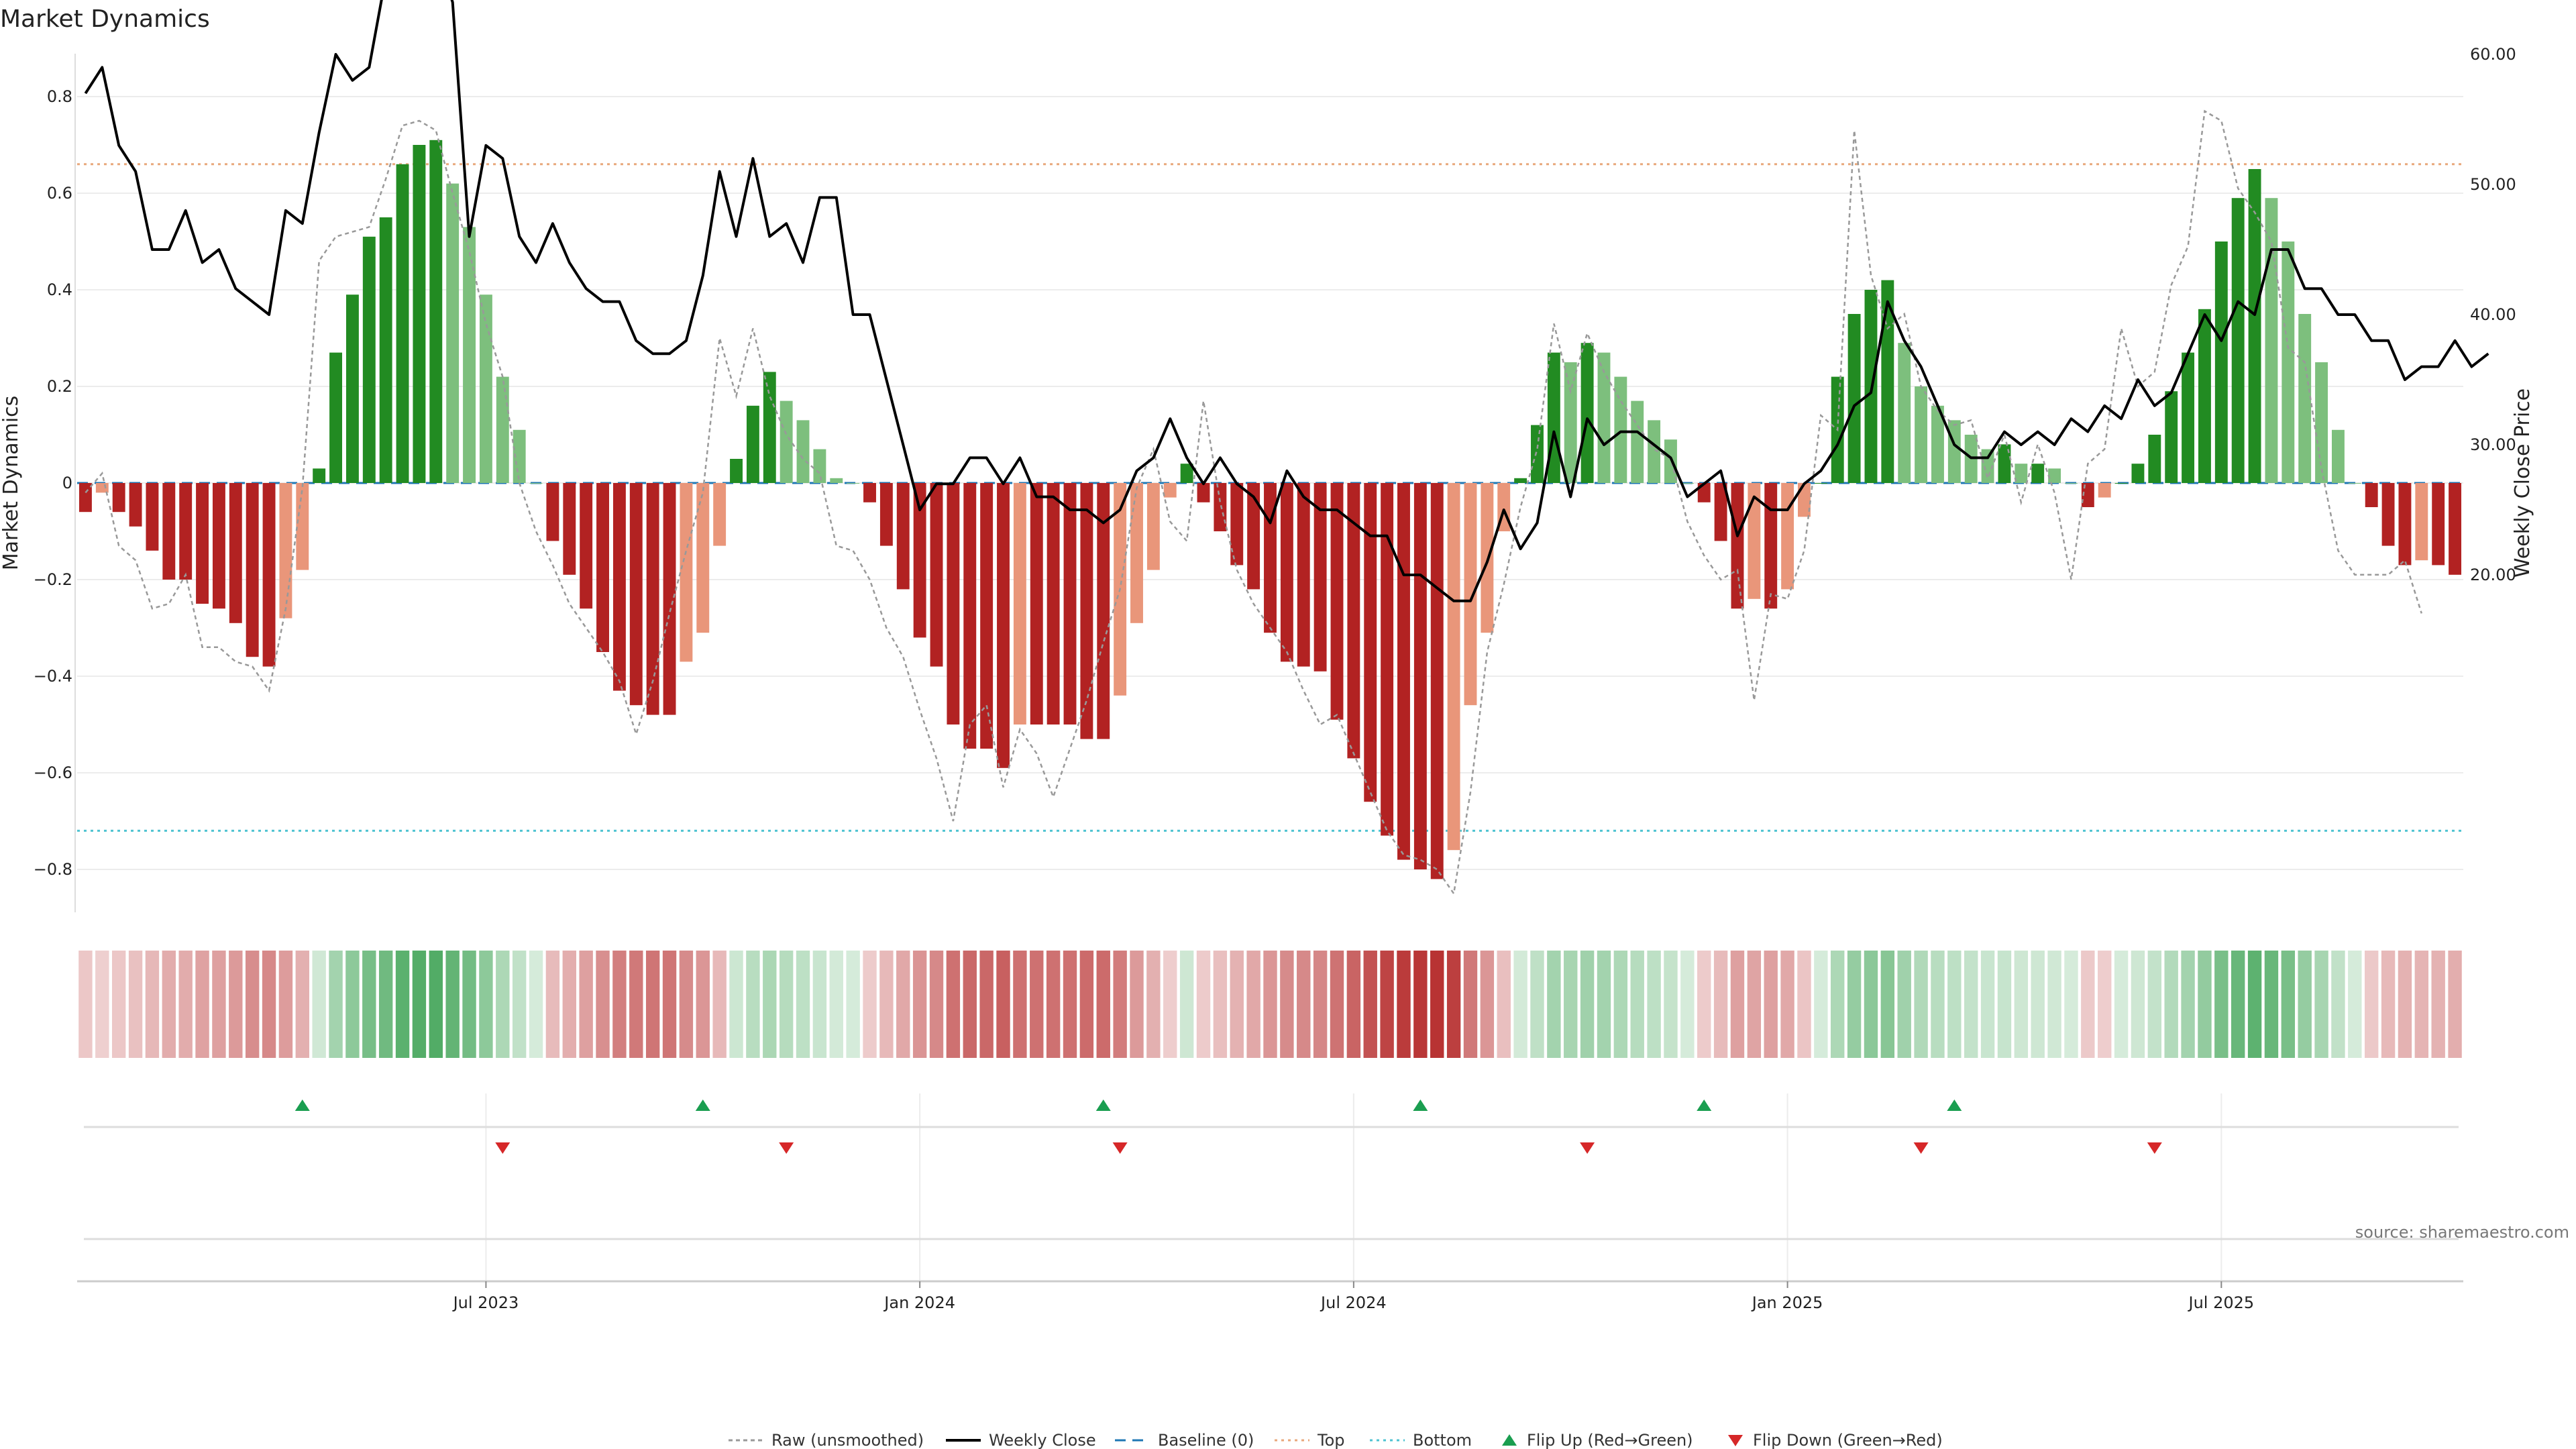 Image resolution: width=2576 pixels, height=1449 pixels. I want to click on y-right-tick-label: 50.00, so click(2493, 184).